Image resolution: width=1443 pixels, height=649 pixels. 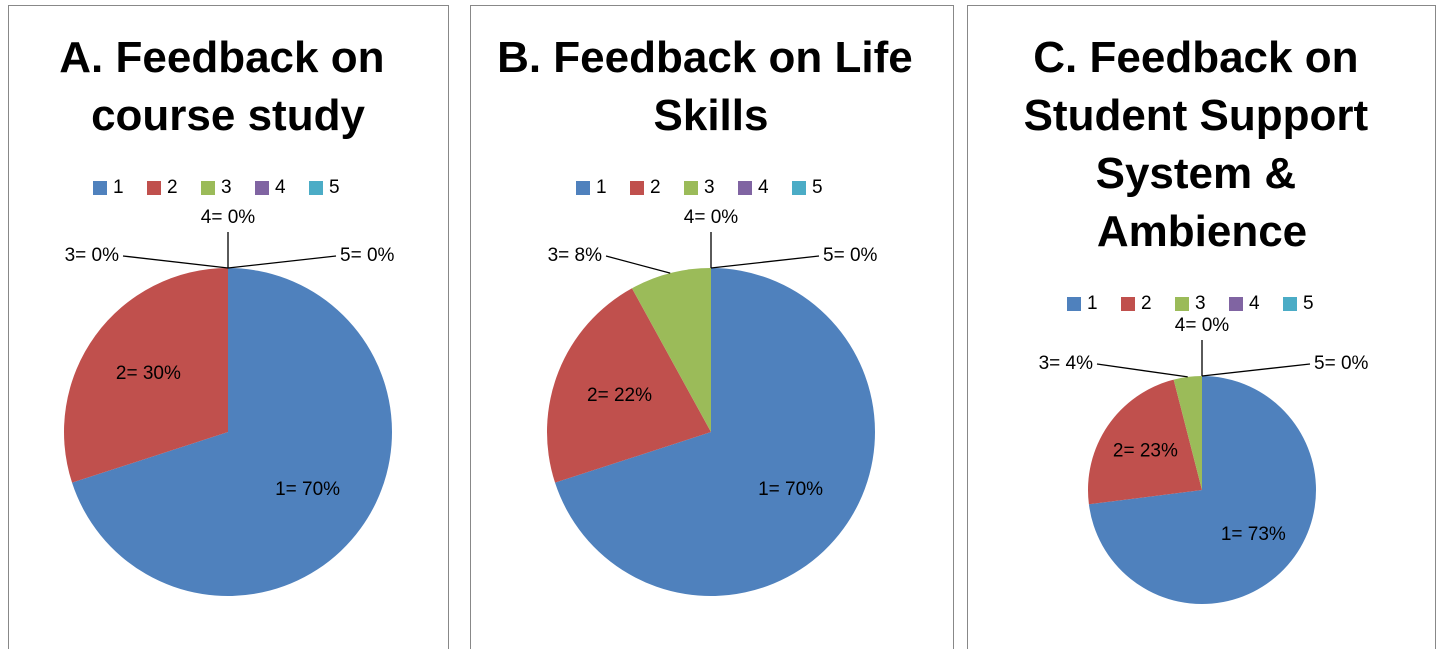 I want to click on data-label: 3= 4%, so click(x=1066, y=363).